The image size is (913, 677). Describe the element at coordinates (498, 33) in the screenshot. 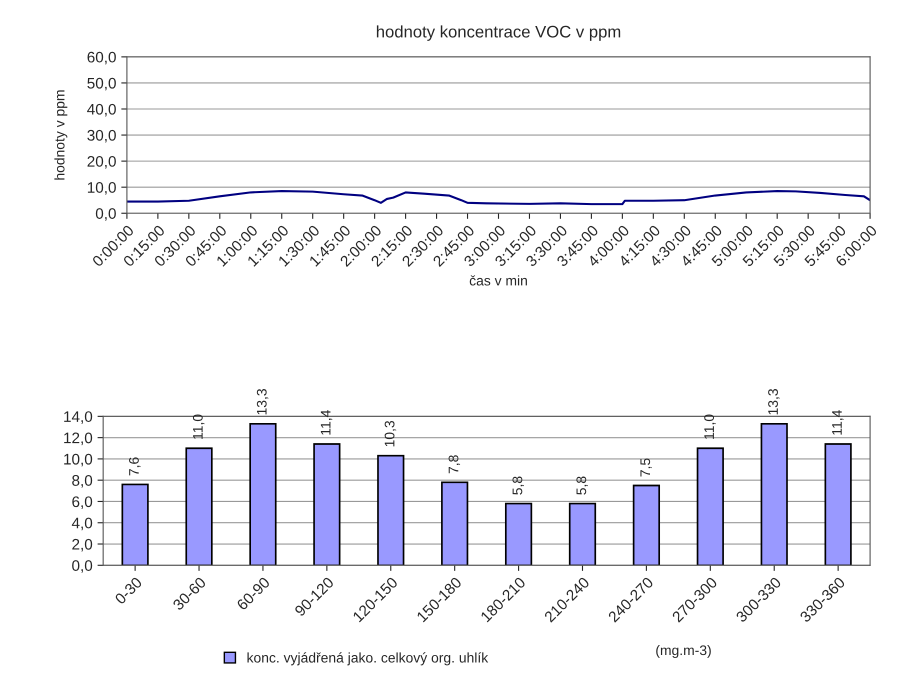

I see `chart-title: hodnoty koncentrace VOC v ppm` at that location.